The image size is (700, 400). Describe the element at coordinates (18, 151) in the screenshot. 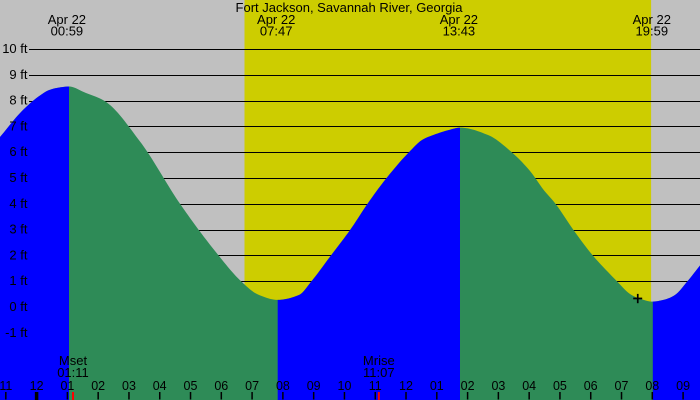

I see `svg-text: 6 ft` at that location.